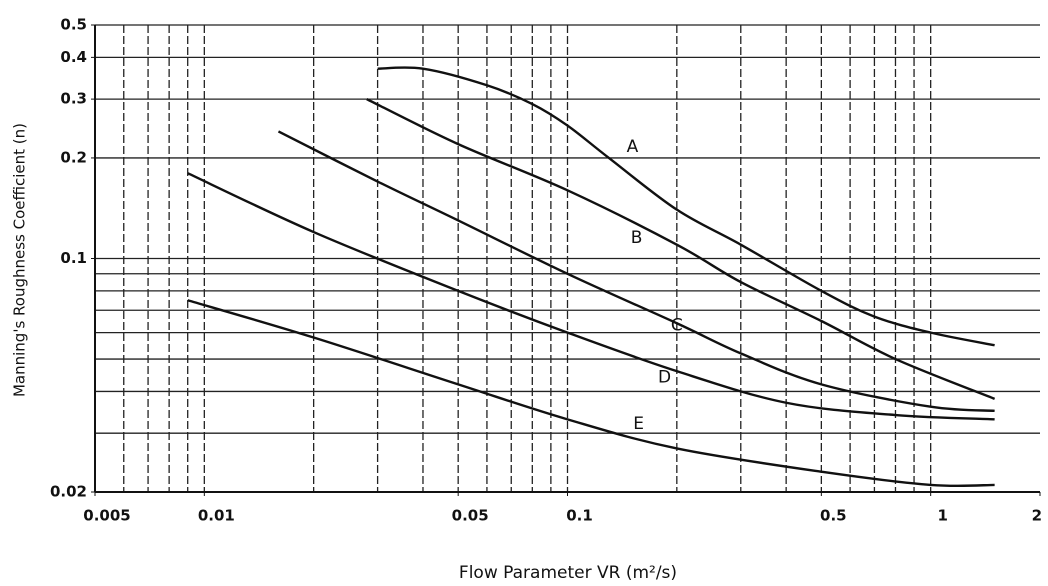 Image resolution: width=1048 pixels, height=586 pixels. I want to click on curve-label: E, so click(638, 424).